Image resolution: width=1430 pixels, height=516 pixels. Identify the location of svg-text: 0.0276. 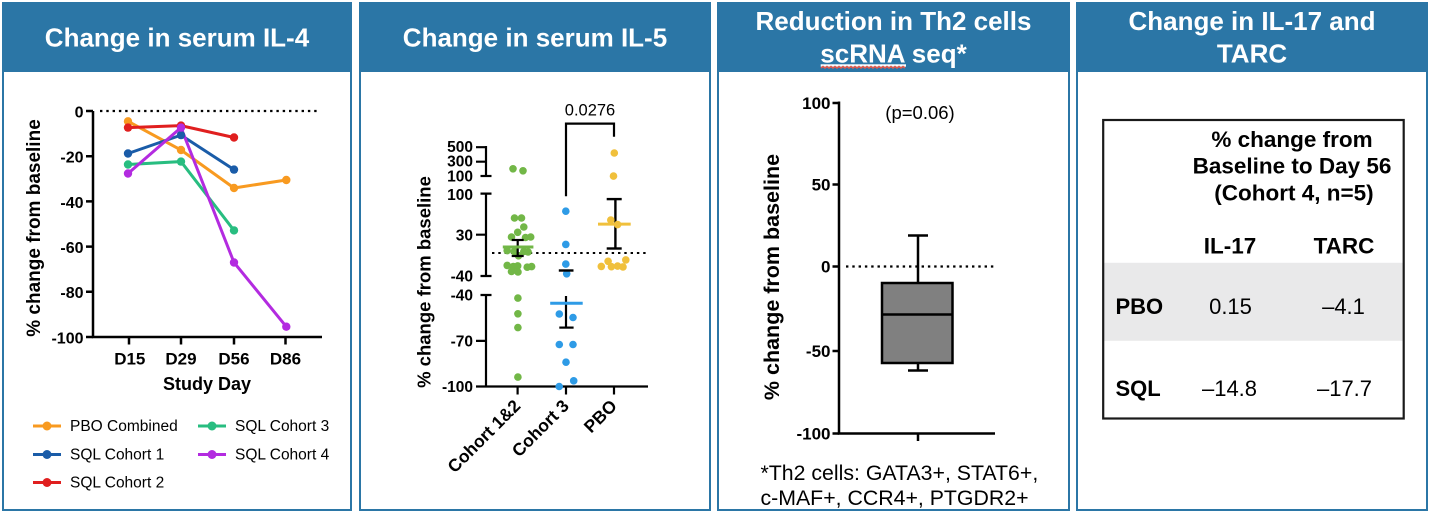
(590, 111).